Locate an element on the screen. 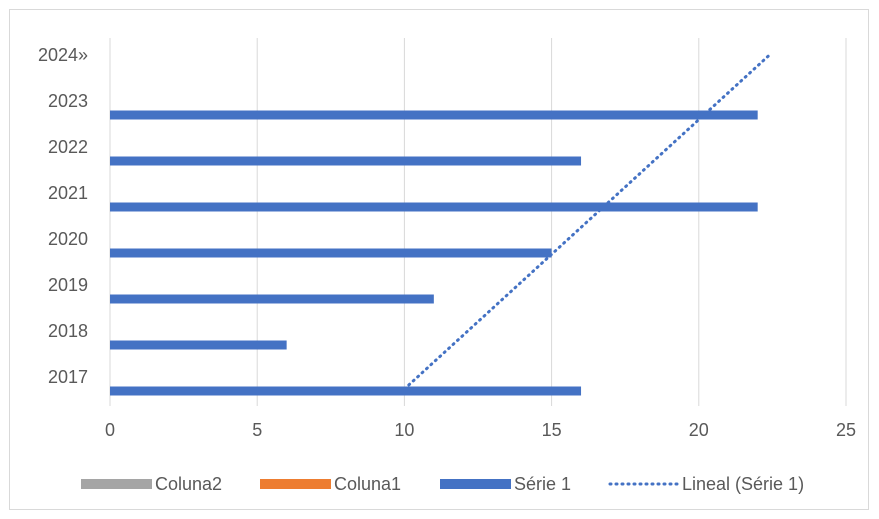  y-tick-label: 2023 is located at coordinates (68, 101).